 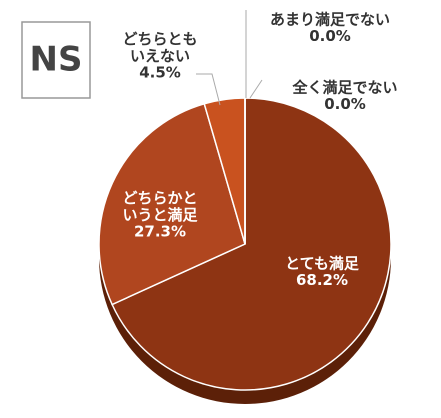 What do you see at coordinates (330, 19) in the screenshot?
I see `category-label: あまり満足でない` at bounding box center [330, 19].